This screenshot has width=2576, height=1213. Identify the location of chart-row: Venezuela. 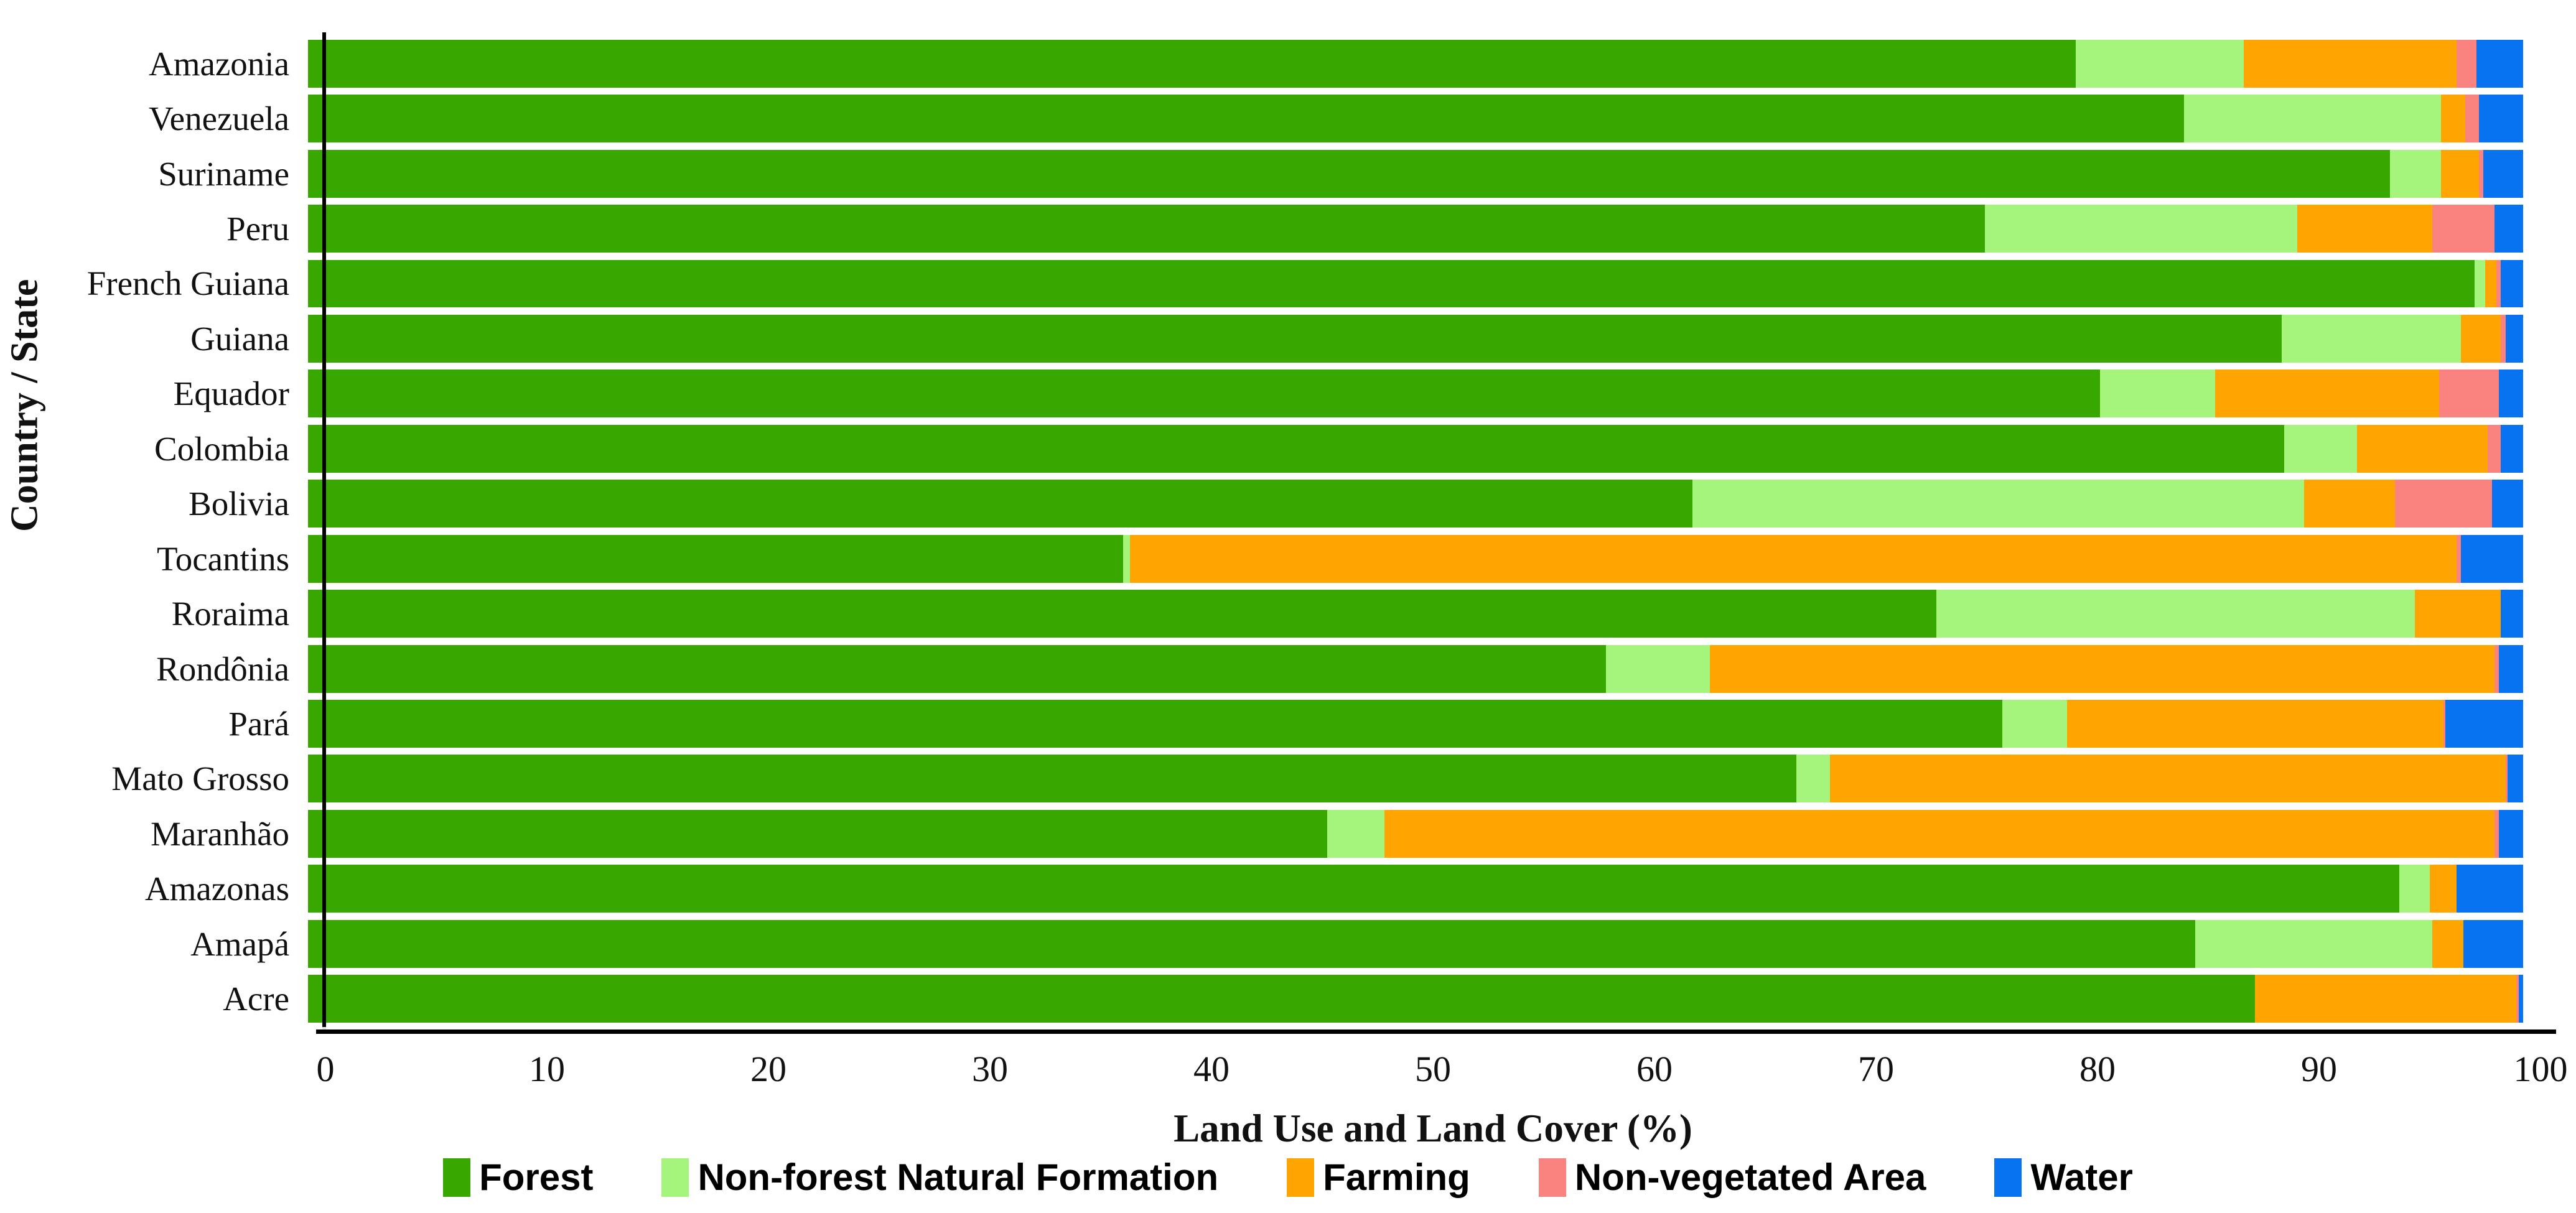
(1288, 118).